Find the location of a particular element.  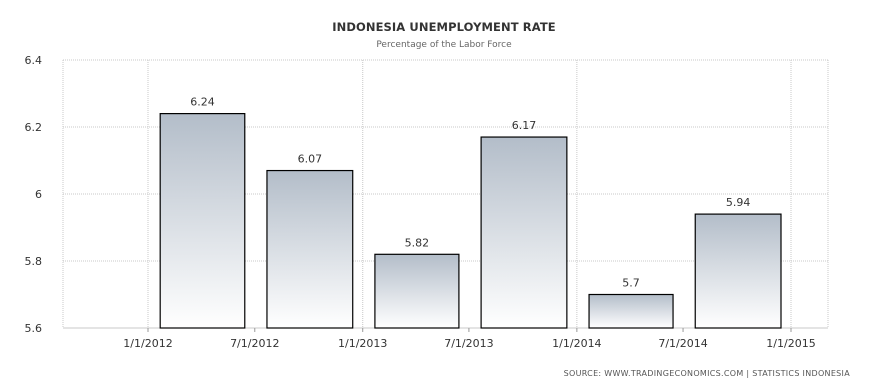

data-label: 5.7 is located at coordinates (631, 283).